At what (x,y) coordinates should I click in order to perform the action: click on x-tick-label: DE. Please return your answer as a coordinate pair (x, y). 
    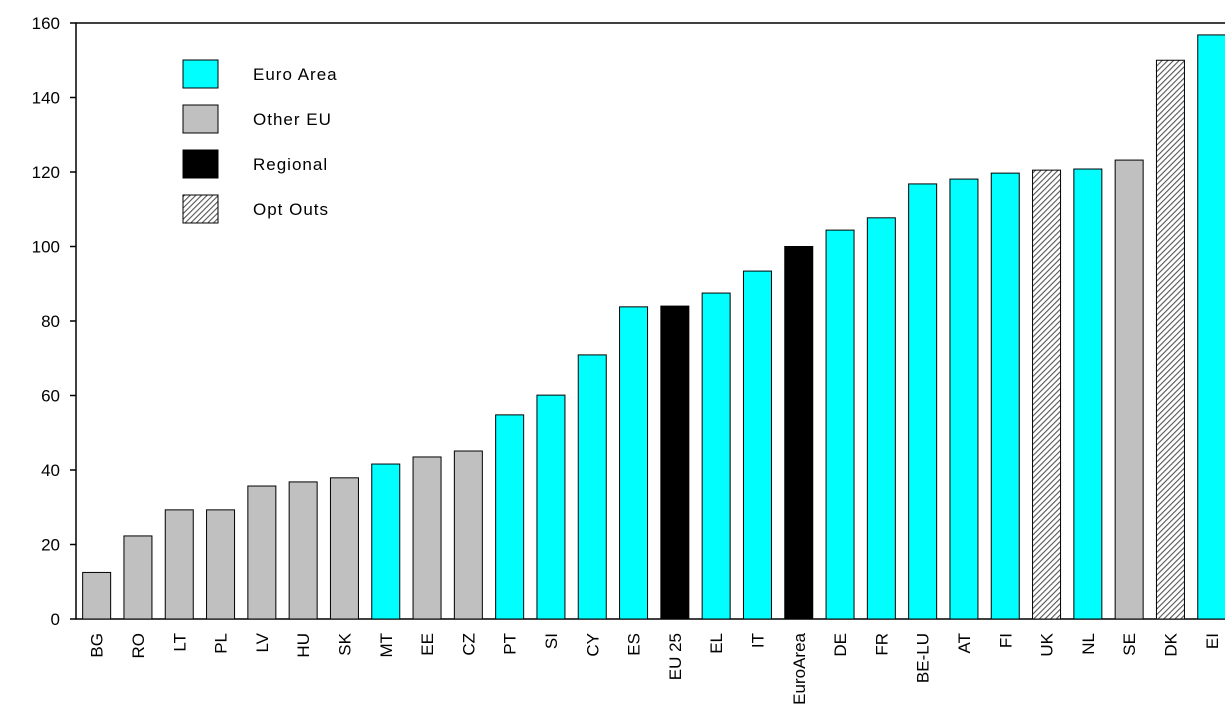
    Looking at the image, I should click on (840, 645).